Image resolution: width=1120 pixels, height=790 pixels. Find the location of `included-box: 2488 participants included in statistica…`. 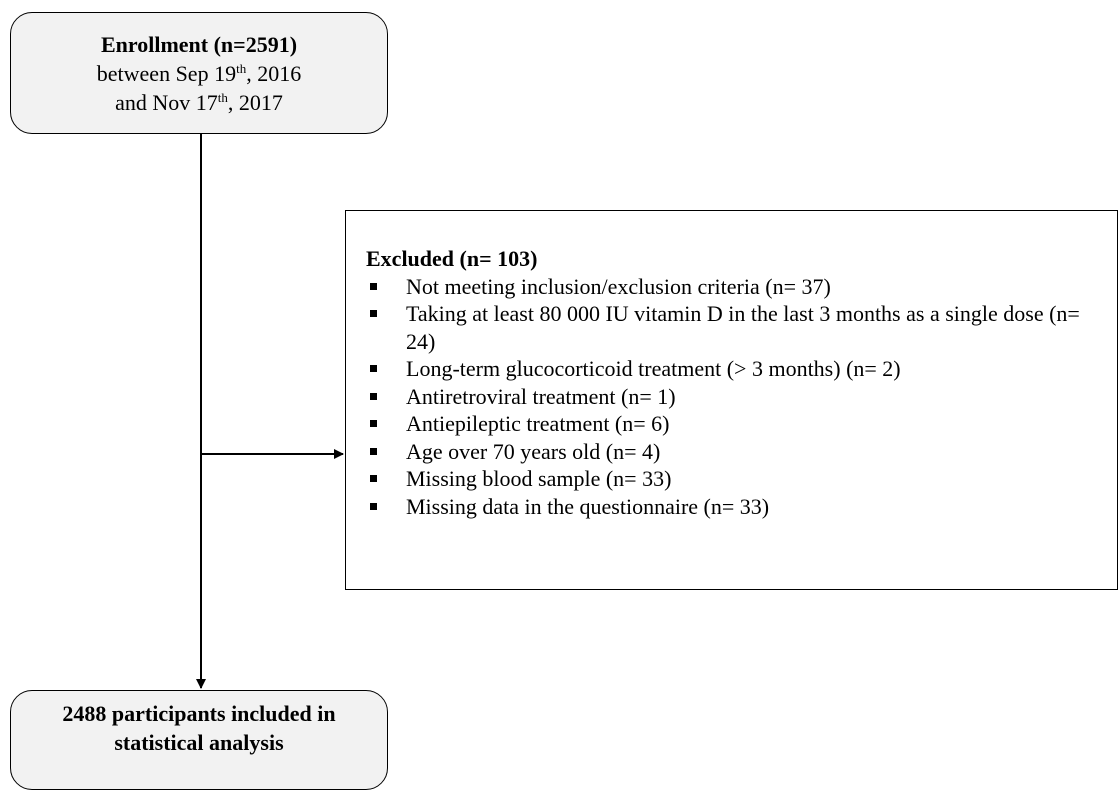

included-box: 2488 participants included in statistica… is located at coordinates (199, 740).